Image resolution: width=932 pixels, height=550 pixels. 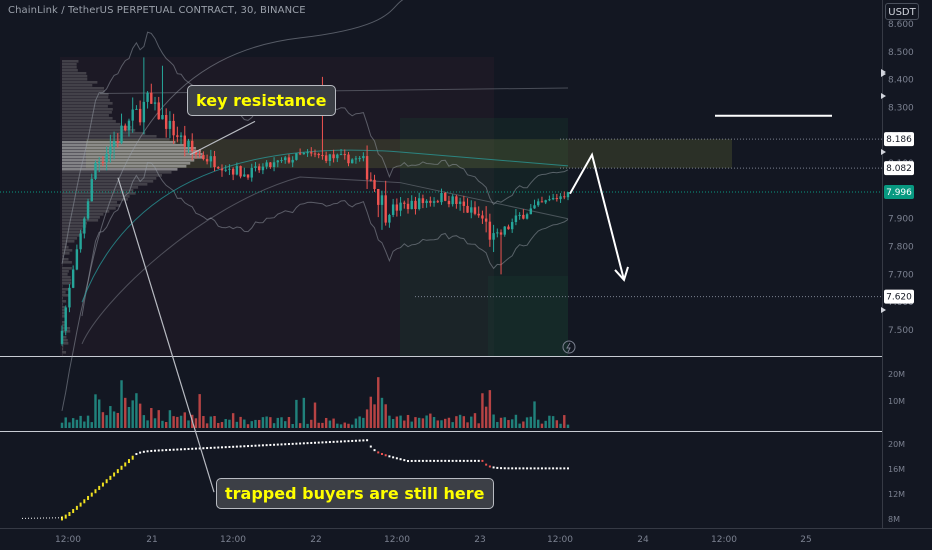 I want to click on vwap-line, so click(x=325, y=226).